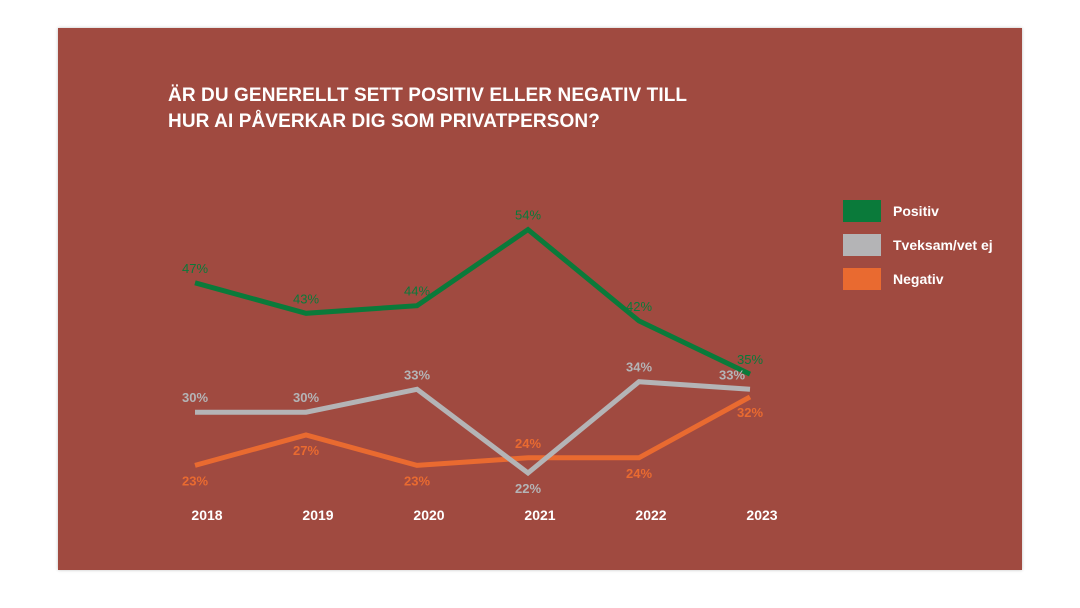  Describe the element at coordinates (473, 301) in the screenshot. I see `series-line-positiv` at that location.